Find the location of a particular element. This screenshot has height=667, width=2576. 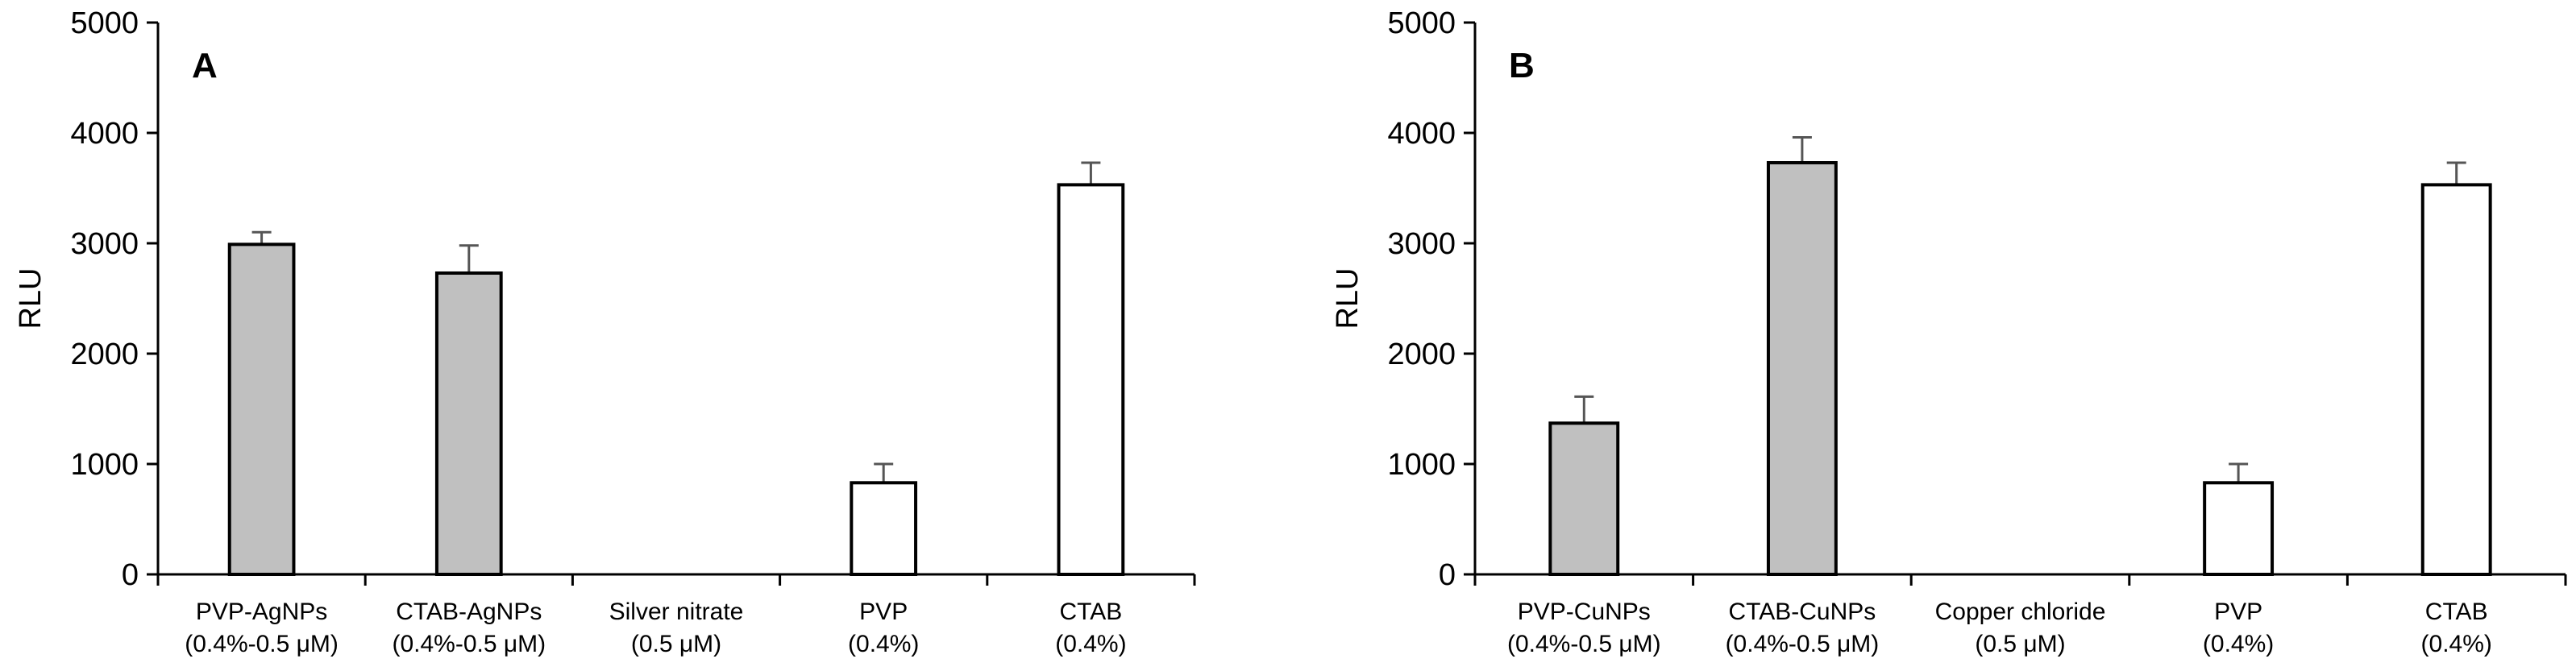

x-category-label: Silver nitrate is located at coordinates (676, 612).